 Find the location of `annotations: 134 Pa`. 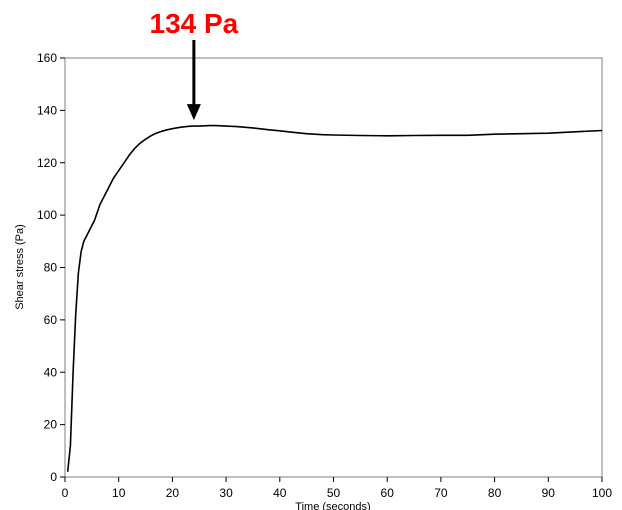

annotations: 134 Pa is located at coordinates (194, 64).